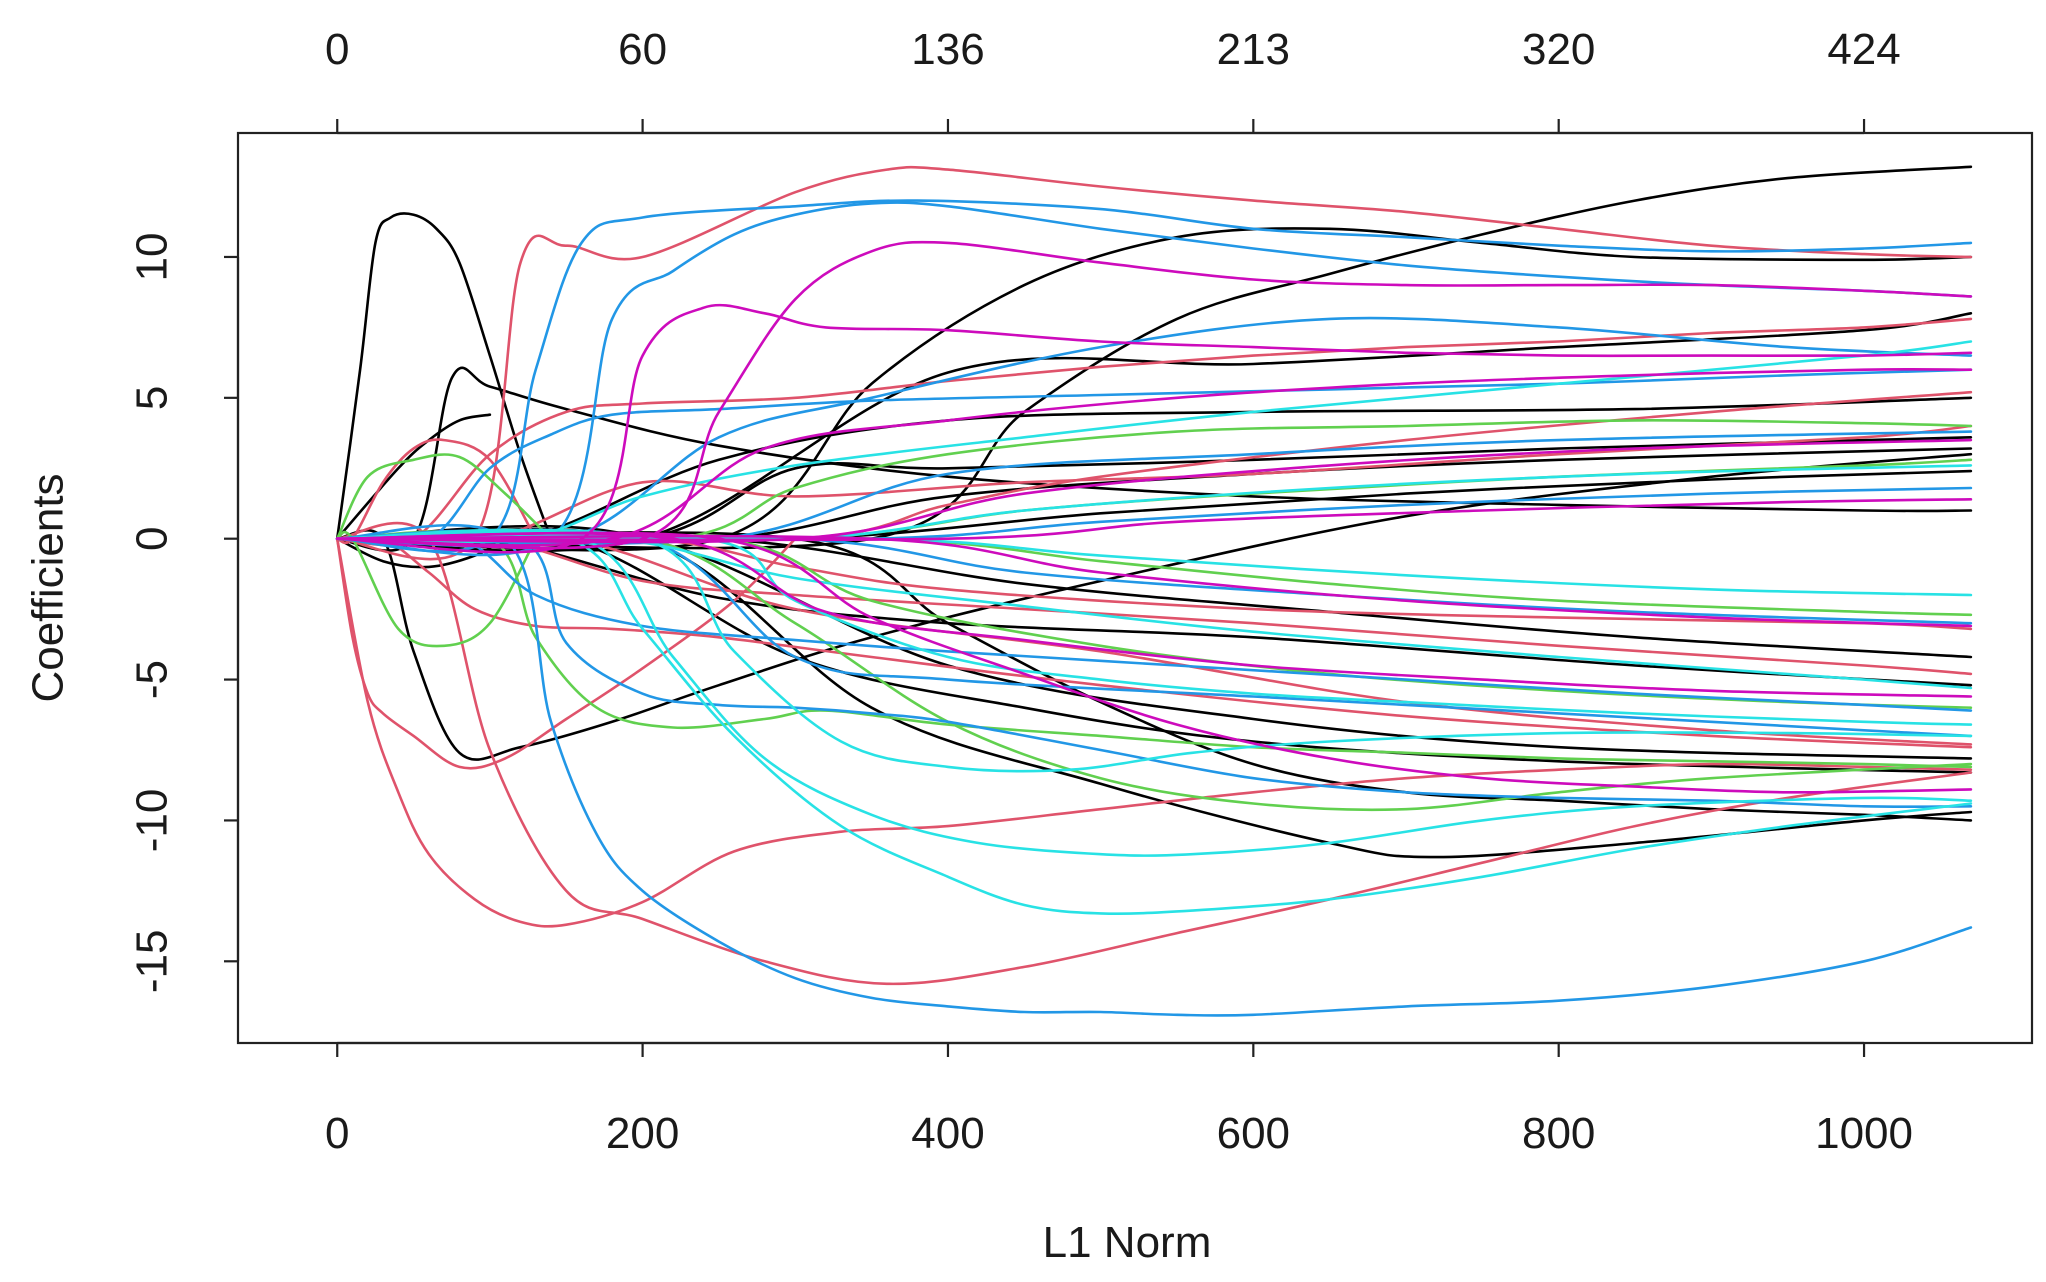  Describe the element at coordinates (337, 1133) in the screenshot. I see `x-tick-label: 0` at that location.